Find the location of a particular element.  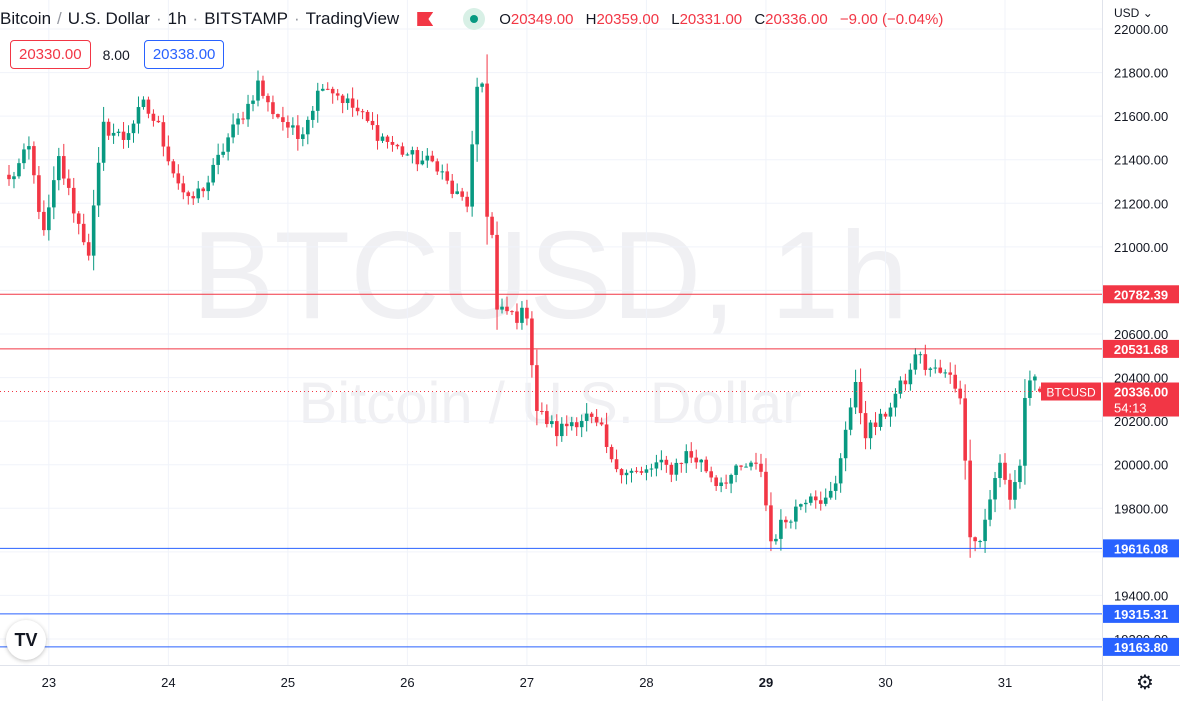

time-tick-label: 29 is located at coordinates (766, 682).